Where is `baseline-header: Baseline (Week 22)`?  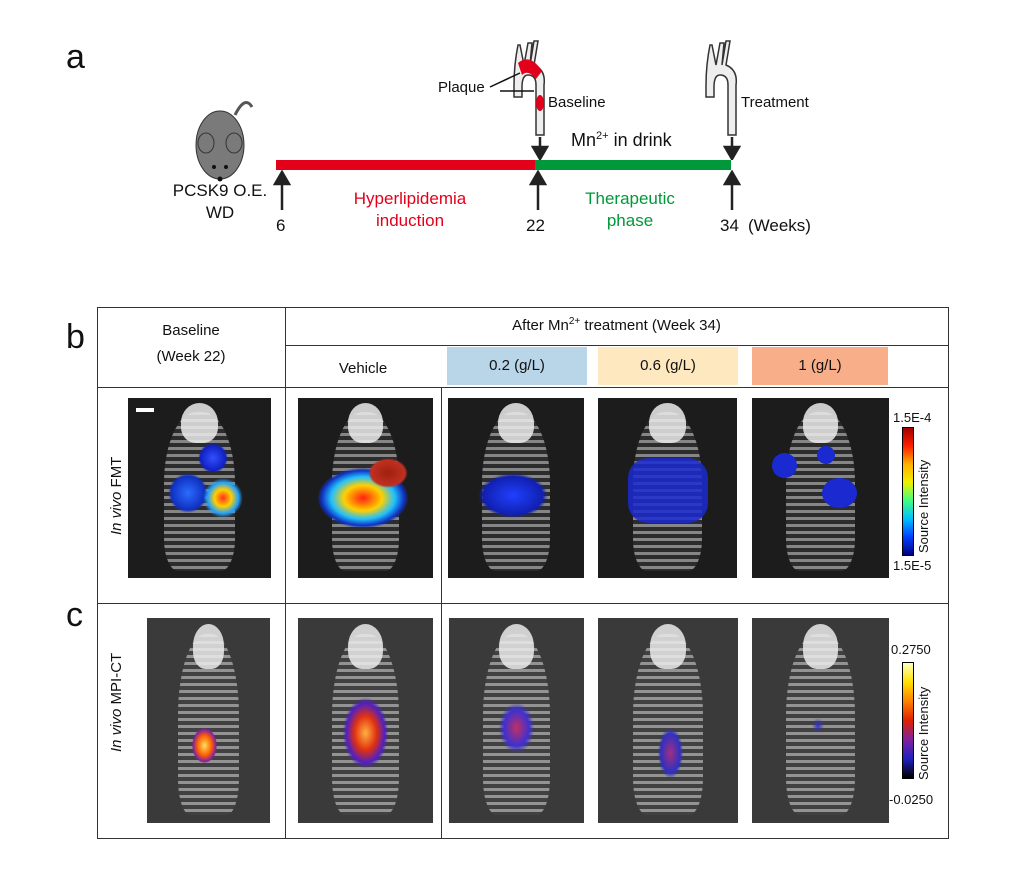
baseline-header: Baseline (Week 22) is located at coordinates (191, 344).